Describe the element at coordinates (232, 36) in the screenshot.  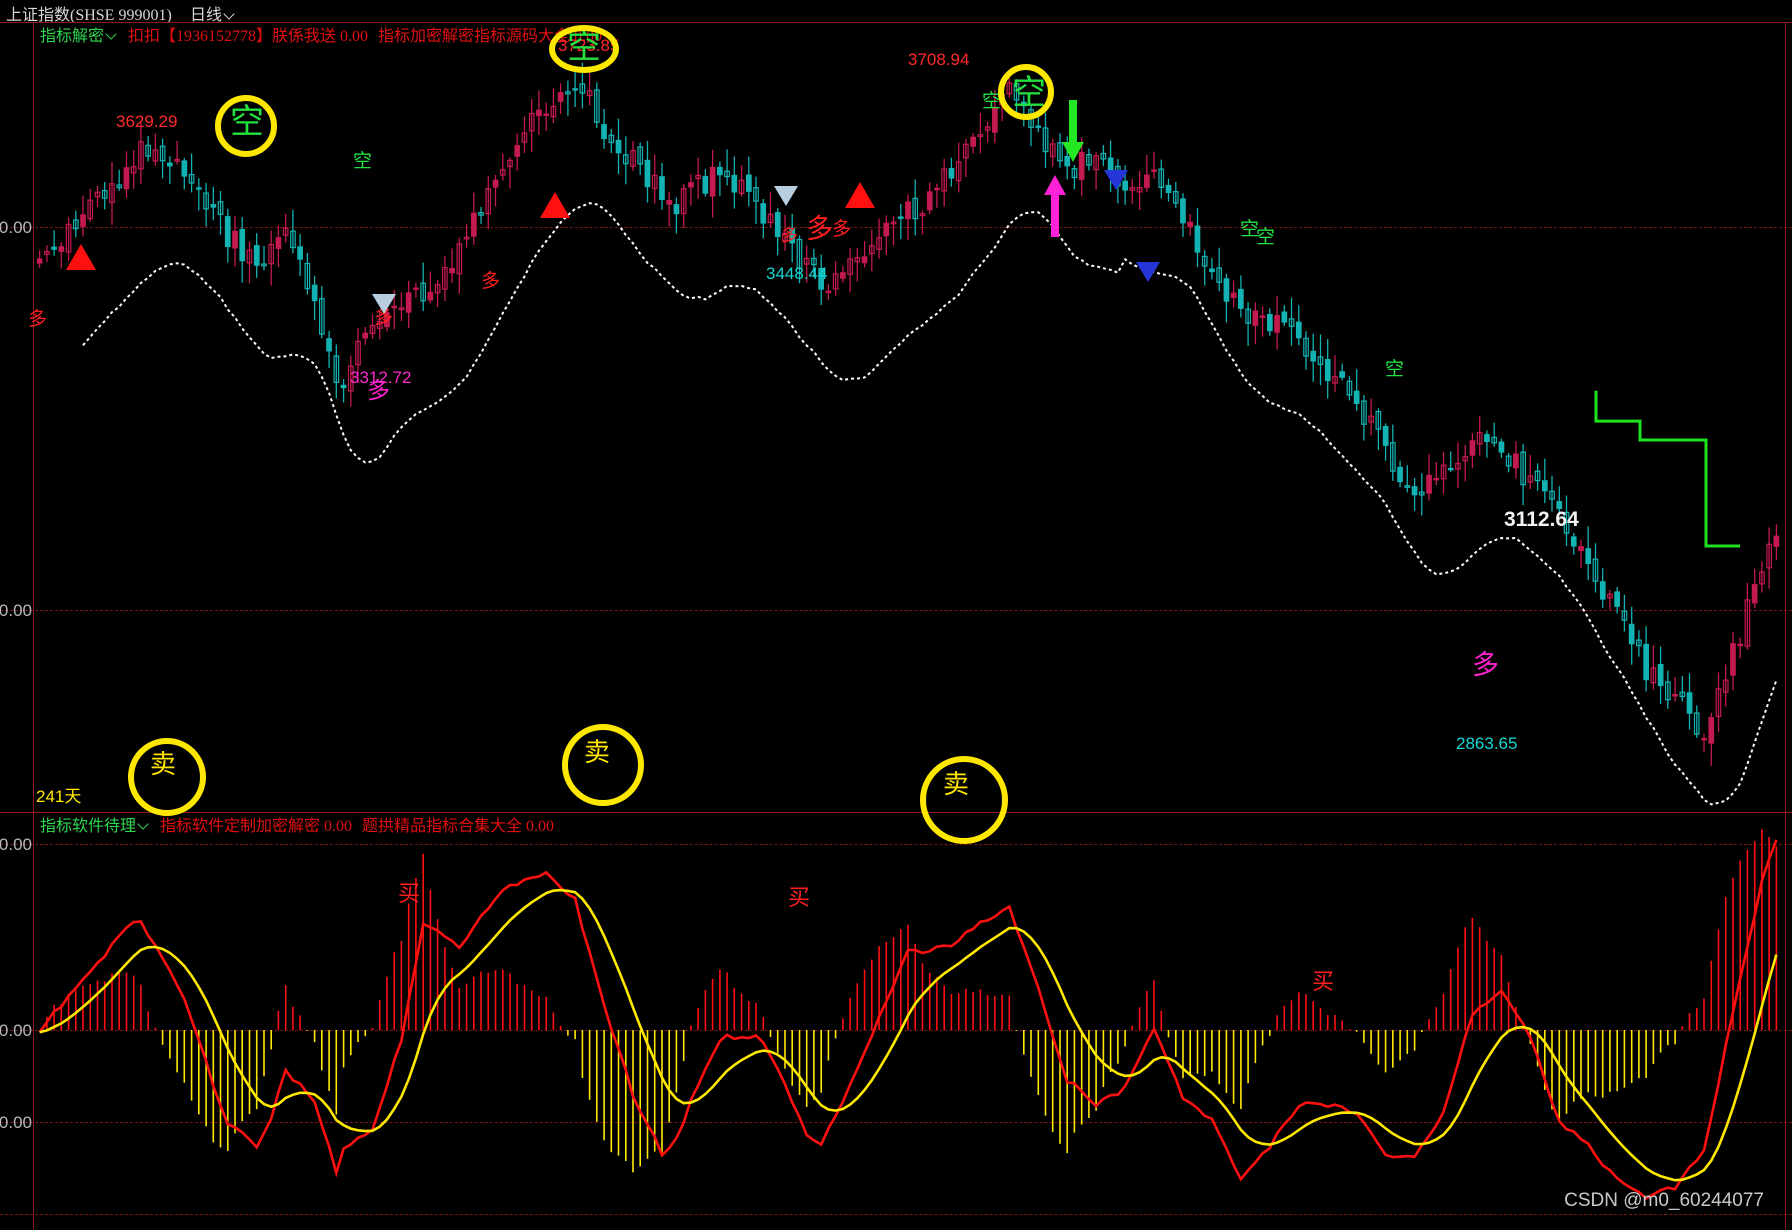
I see `price-indicator-param-1-label: 扣扣【1936152778】朕係我送` at that location.